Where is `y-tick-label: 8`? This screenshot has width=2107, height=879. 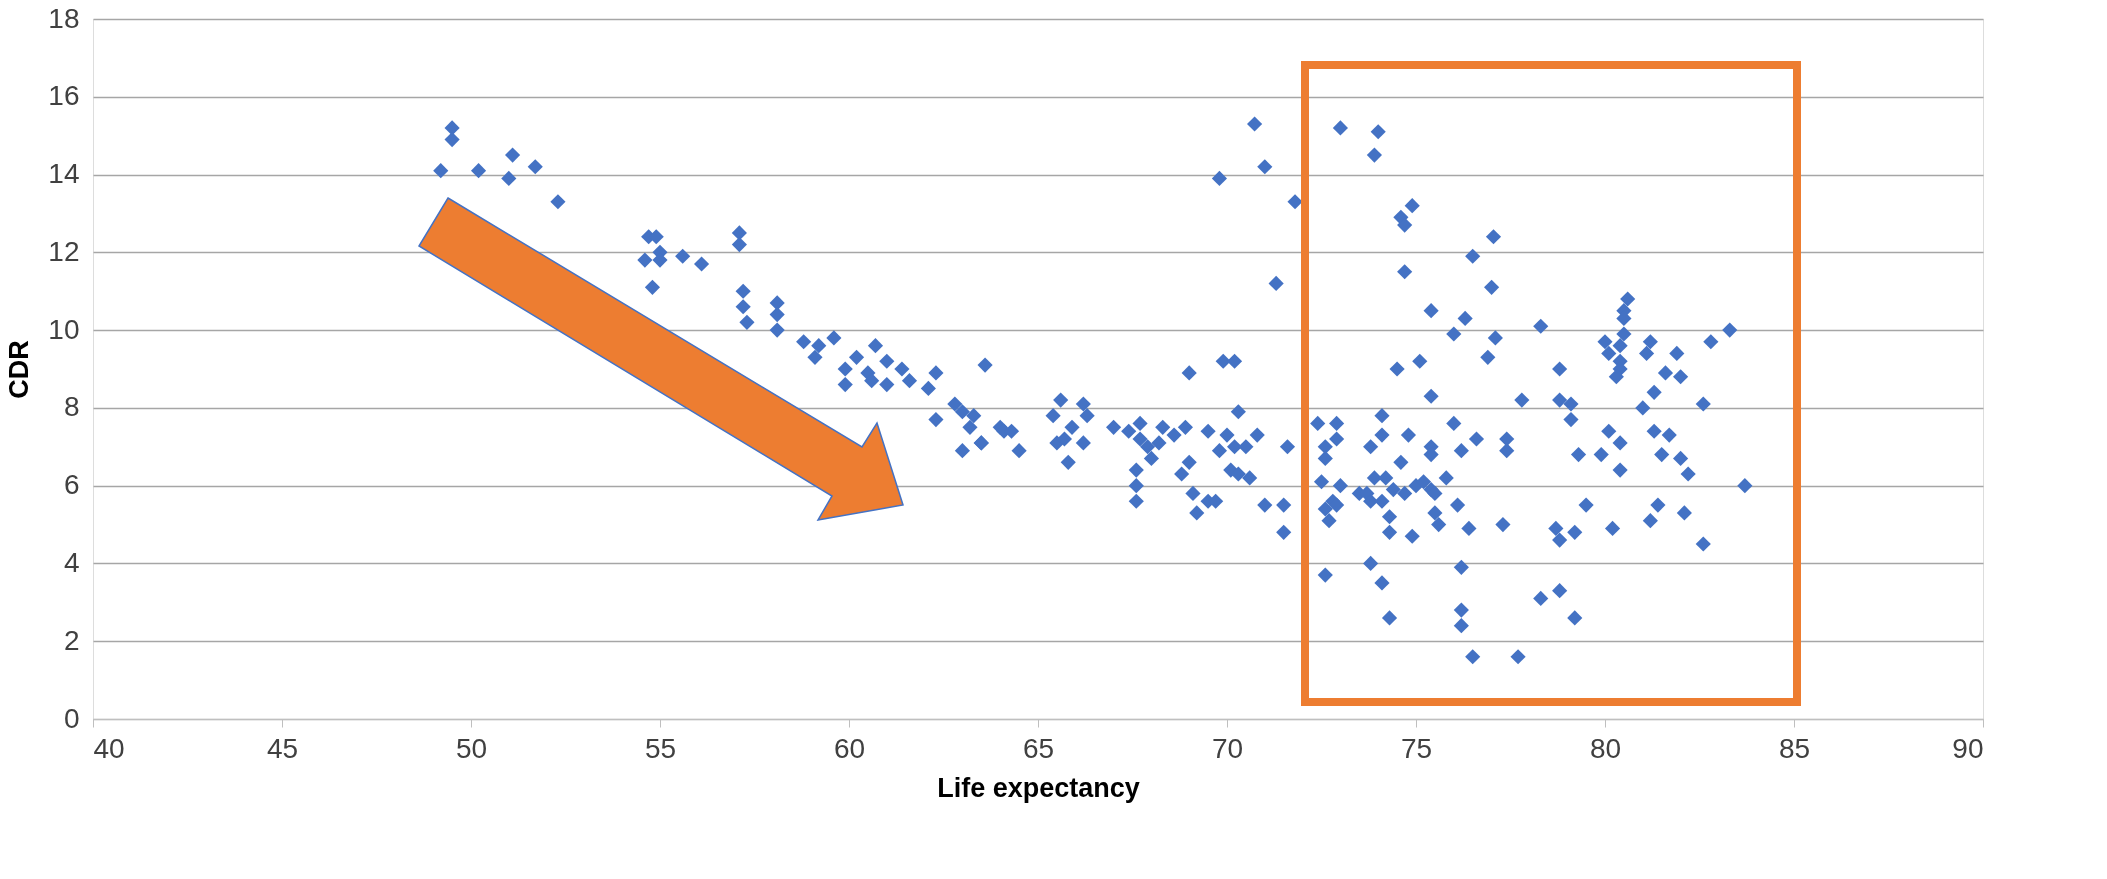
y-tick-label: 8 is located at coordinates (71, 407).